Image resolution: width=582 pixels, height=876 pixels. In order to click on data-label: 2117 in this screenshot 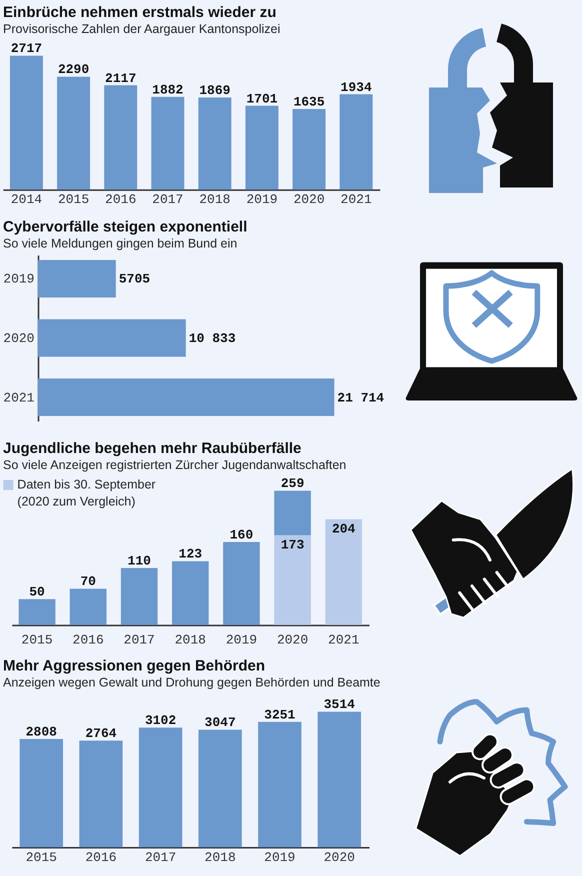, I will do `click(120, 78)`.